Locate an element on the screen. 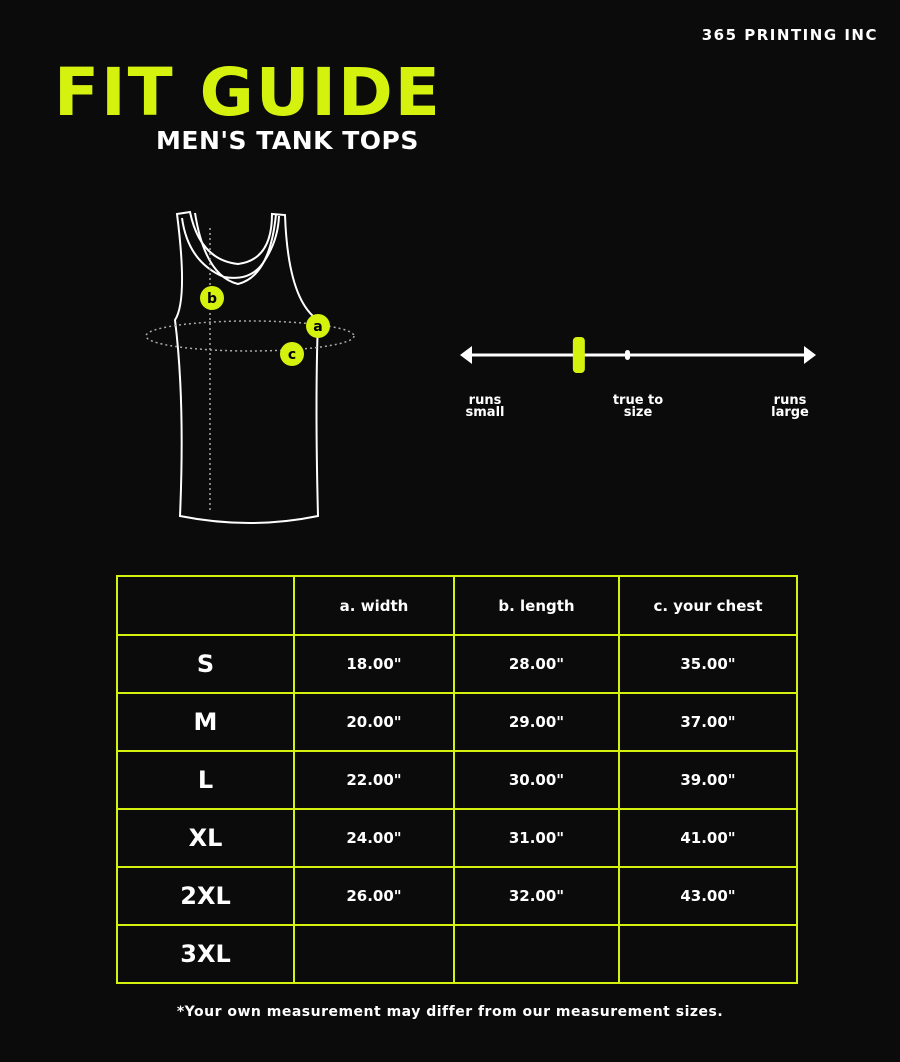 This screenshot has width=900, height=1062. svg-text: b is located at coordinates (212, 299).